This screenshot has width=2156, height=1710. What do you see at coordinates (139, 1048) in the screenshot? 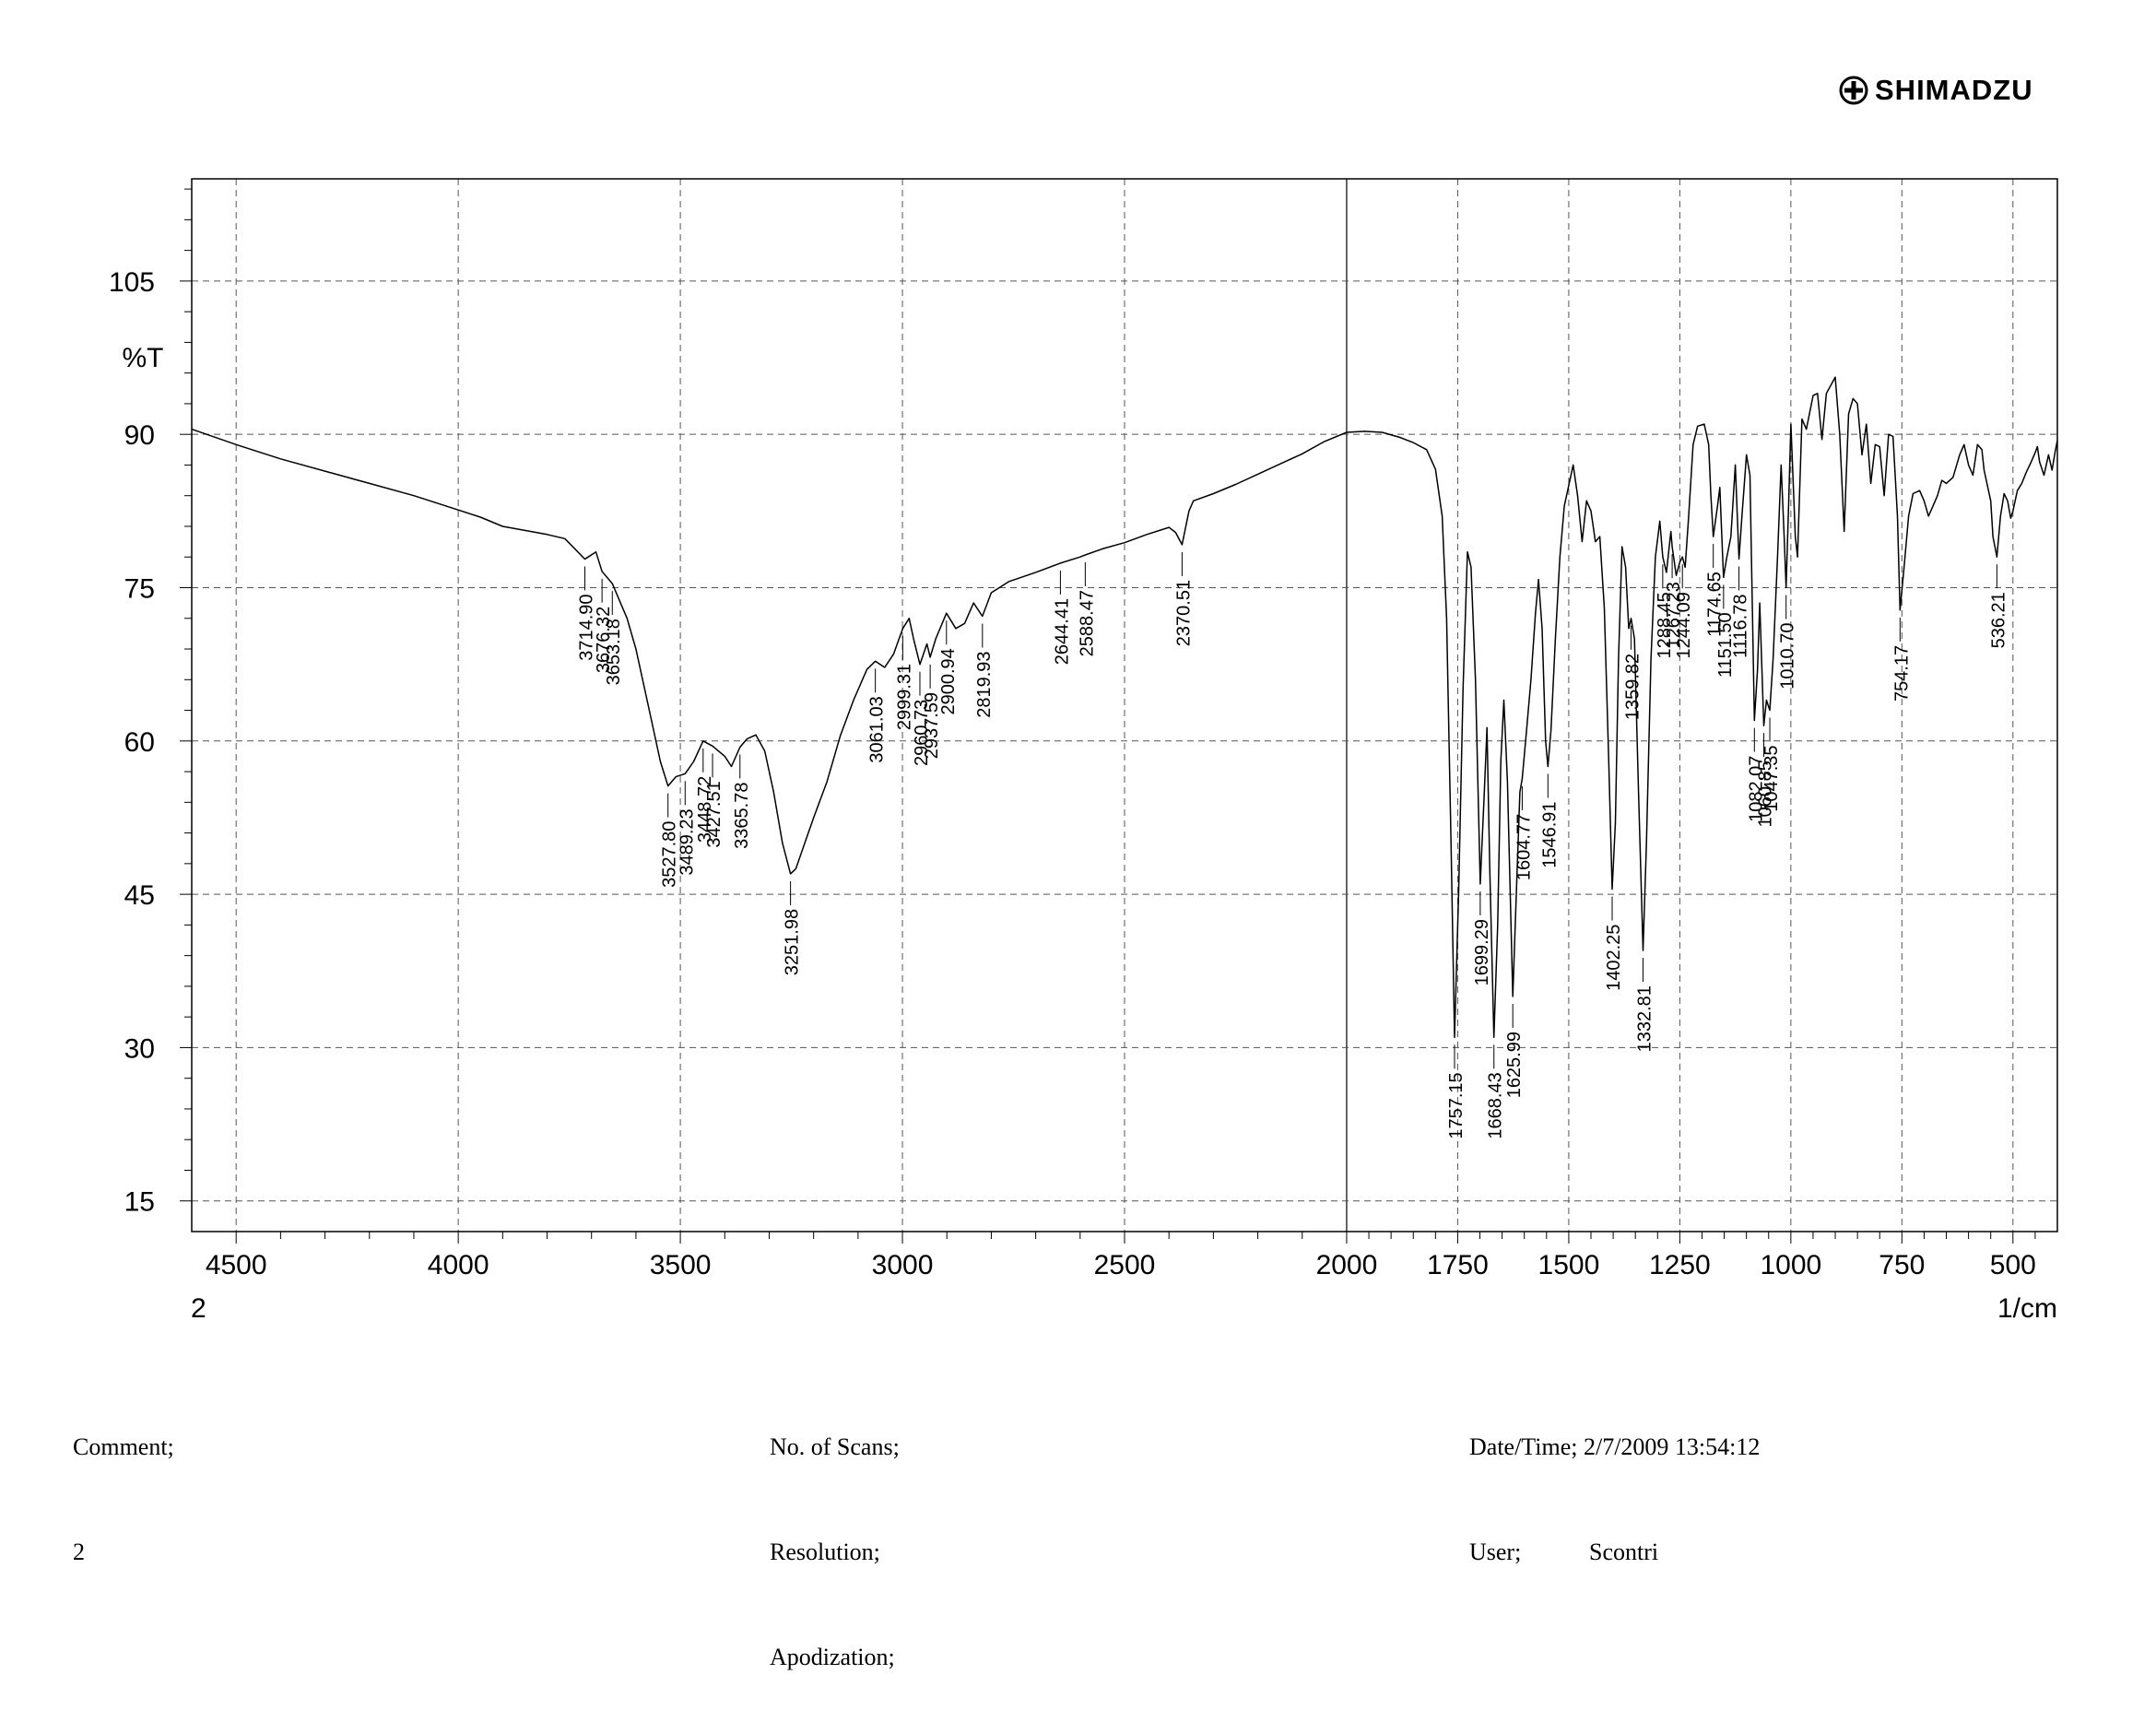
I see `y-tick-label-30: 30` at bounding box center [139, 1048].